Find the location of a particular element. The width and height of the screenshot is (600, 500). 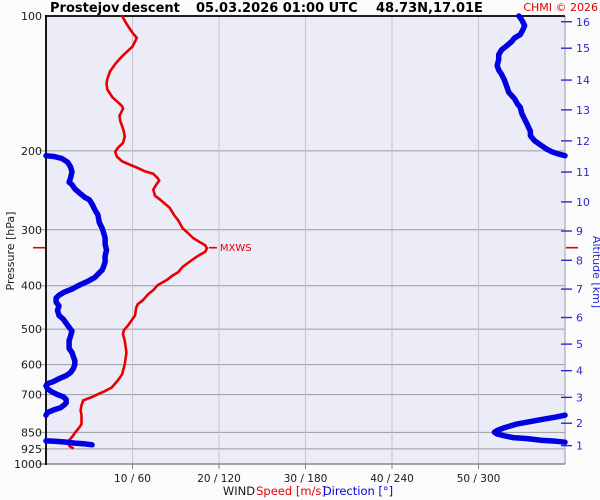

wind-tick-label-3: 30 / 180 is located at coordinates (306, 479).